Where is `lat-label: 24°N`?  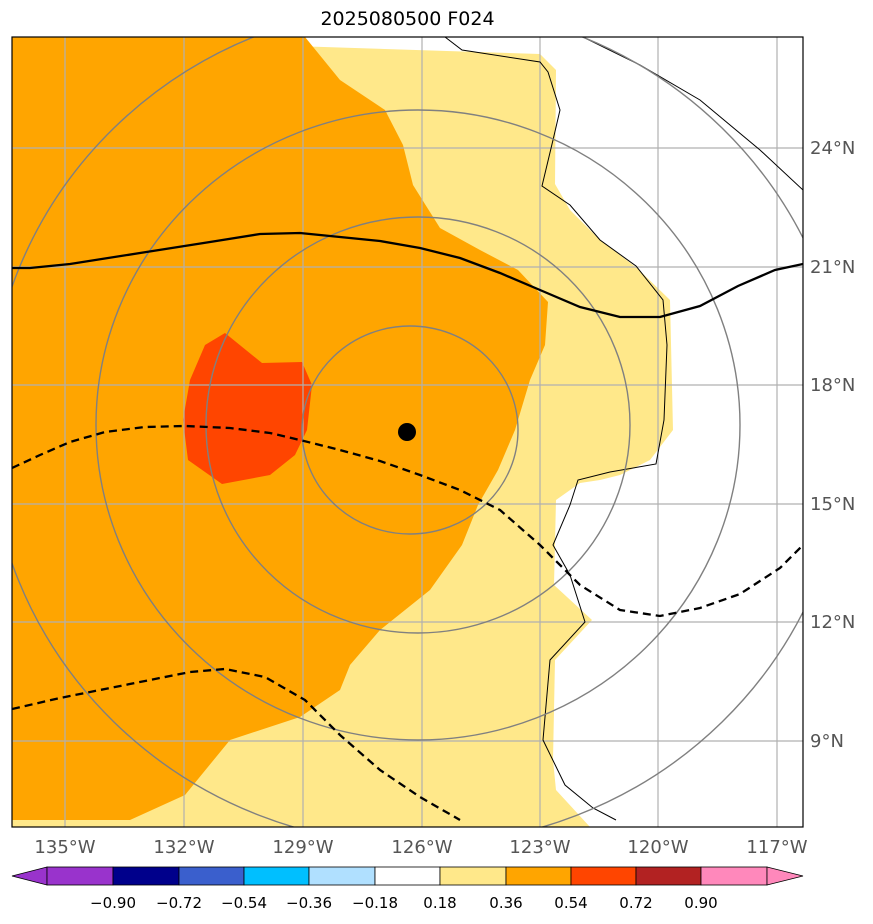
lat-label: 24°N is located at coordinates (832, 148).